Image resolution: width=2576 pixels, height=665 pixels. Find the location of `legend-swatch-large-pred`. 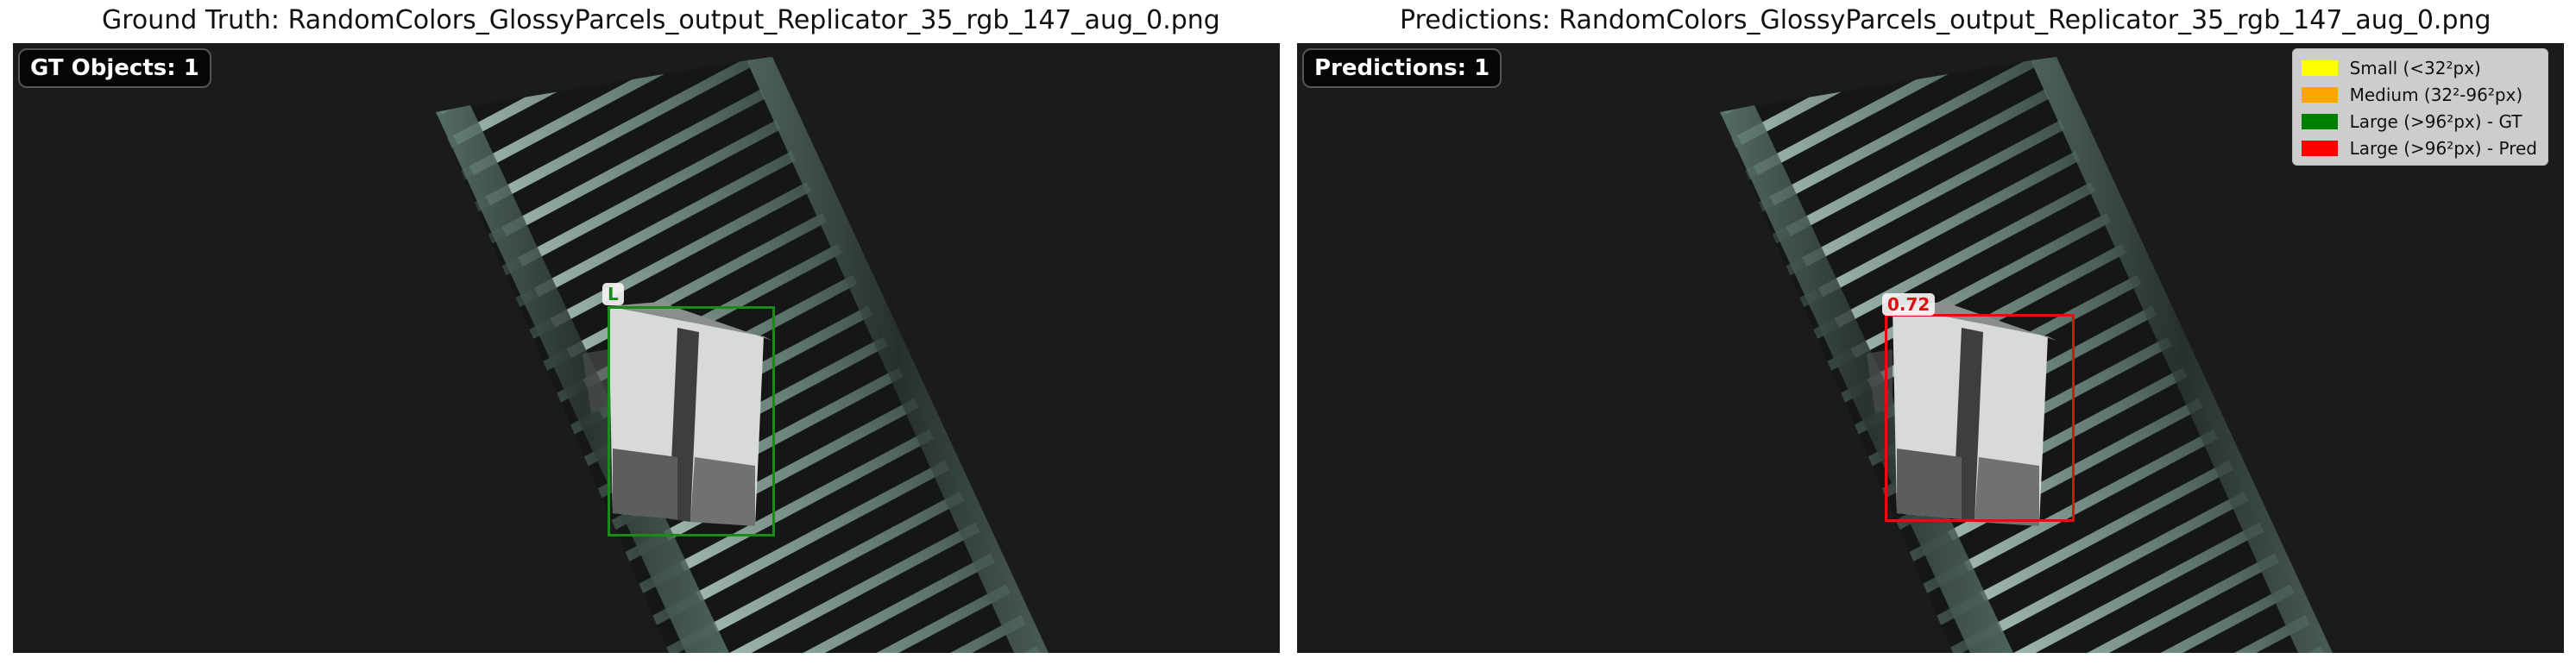

legend-swatch-large-pred is located at coordinates (2319, 148).